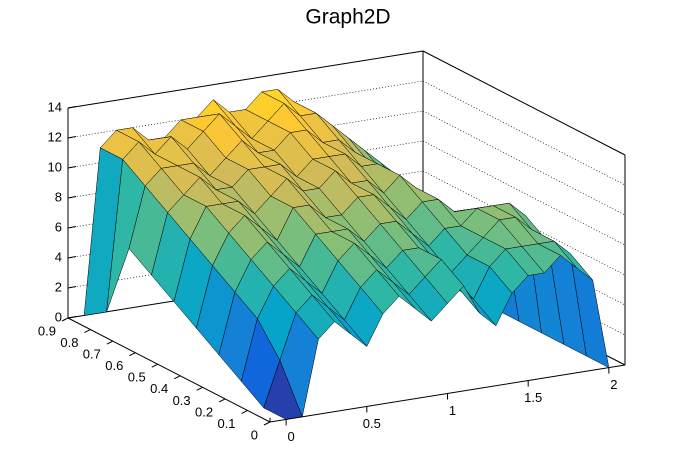 The height and width of the screenshot is (472, 696). What do you see at coordinates (69, 342) in the screenshot?
I see `y-tick-label: 0.8` at bounding box center [69, 342].